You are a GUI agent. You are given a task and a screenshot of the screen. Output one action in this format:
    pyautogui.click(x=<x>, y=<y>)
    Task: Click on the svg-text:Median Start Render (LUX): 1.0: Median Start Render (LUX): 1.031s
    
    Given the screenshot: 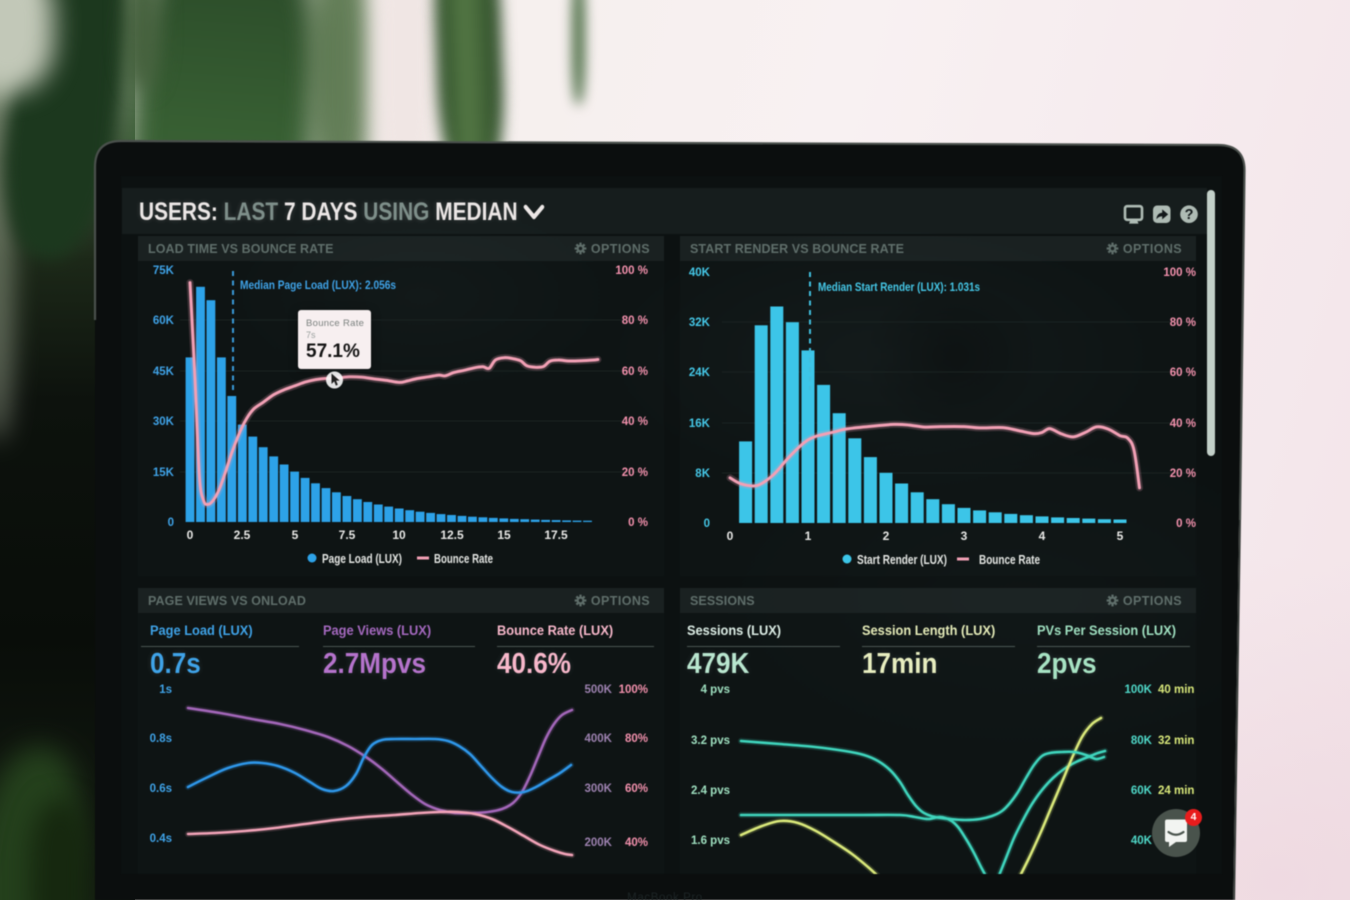 What is the action you would take?
    pyautogui.click(x=899, y=287)
    